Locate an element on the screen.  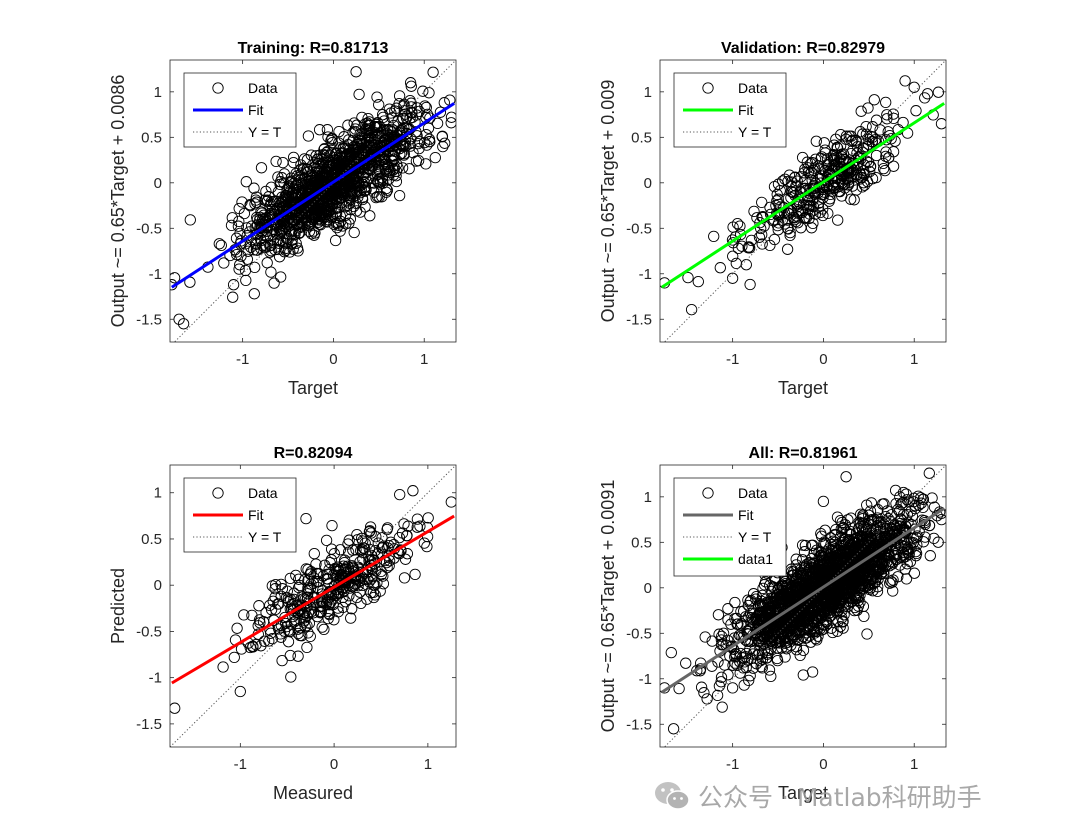
y-tick-label: -0.5 is located at coordinates (149, 228).